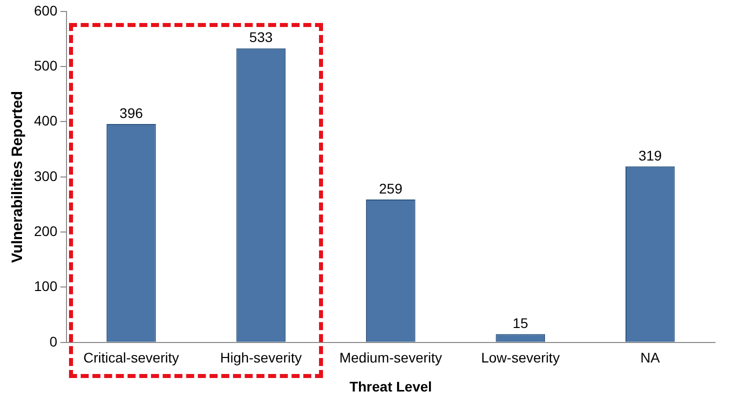 This screenshot has width=735, height=402. I want to click on data-label: 319, so click(650, 155).